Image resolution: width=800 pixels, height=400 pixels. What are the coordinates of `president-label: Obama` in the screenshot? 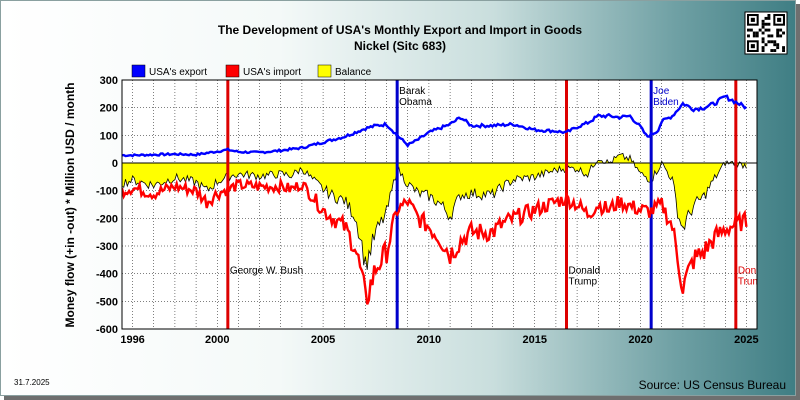 It's located at (415, 102).